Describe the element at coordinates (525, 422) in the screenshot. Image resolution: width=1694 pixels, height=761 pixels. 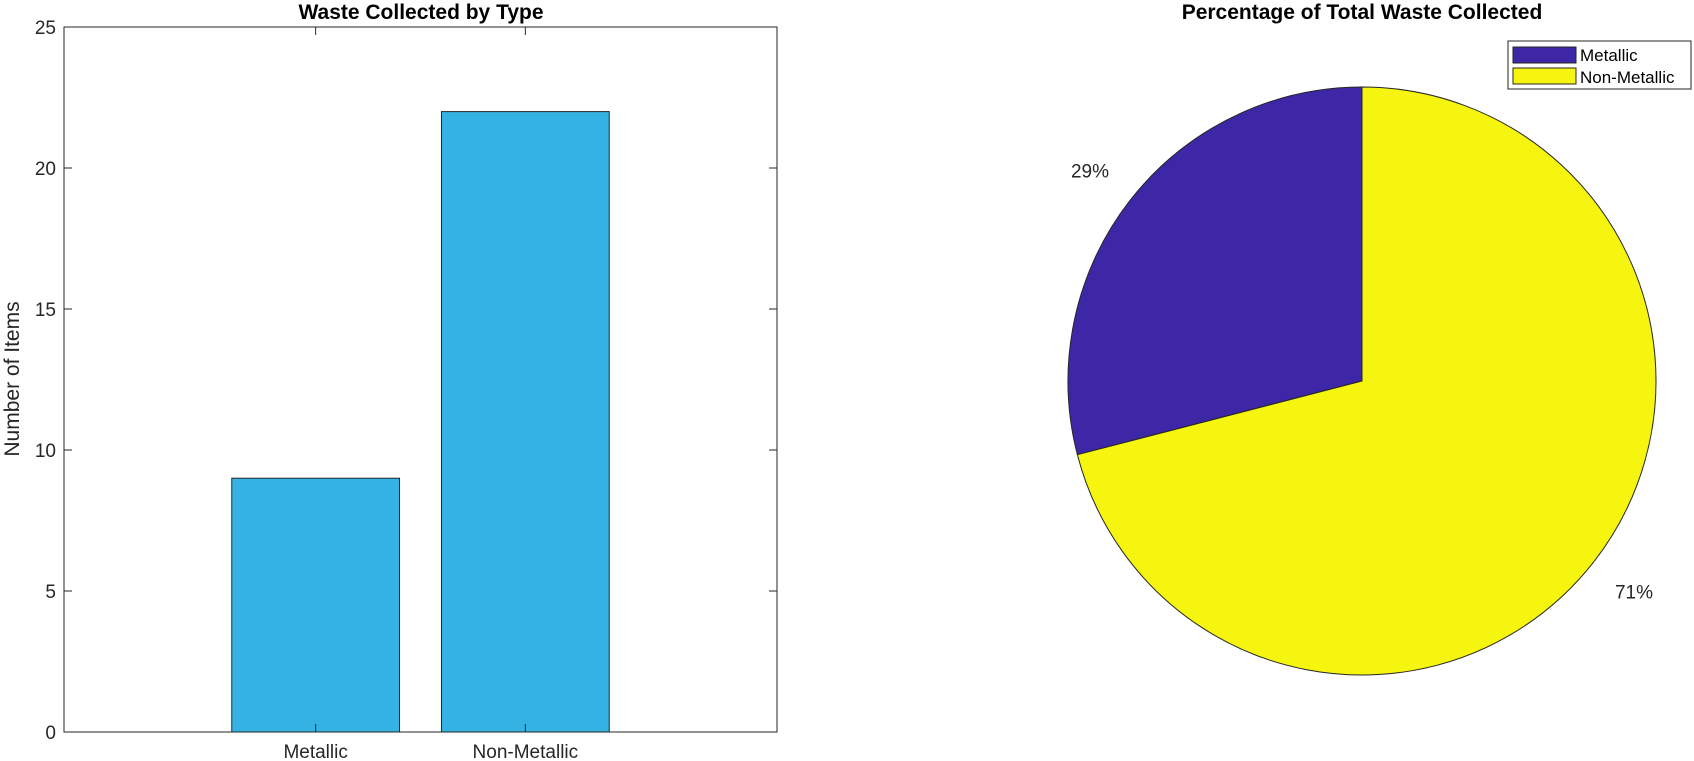
I see `bar-non-metallic` at that location.